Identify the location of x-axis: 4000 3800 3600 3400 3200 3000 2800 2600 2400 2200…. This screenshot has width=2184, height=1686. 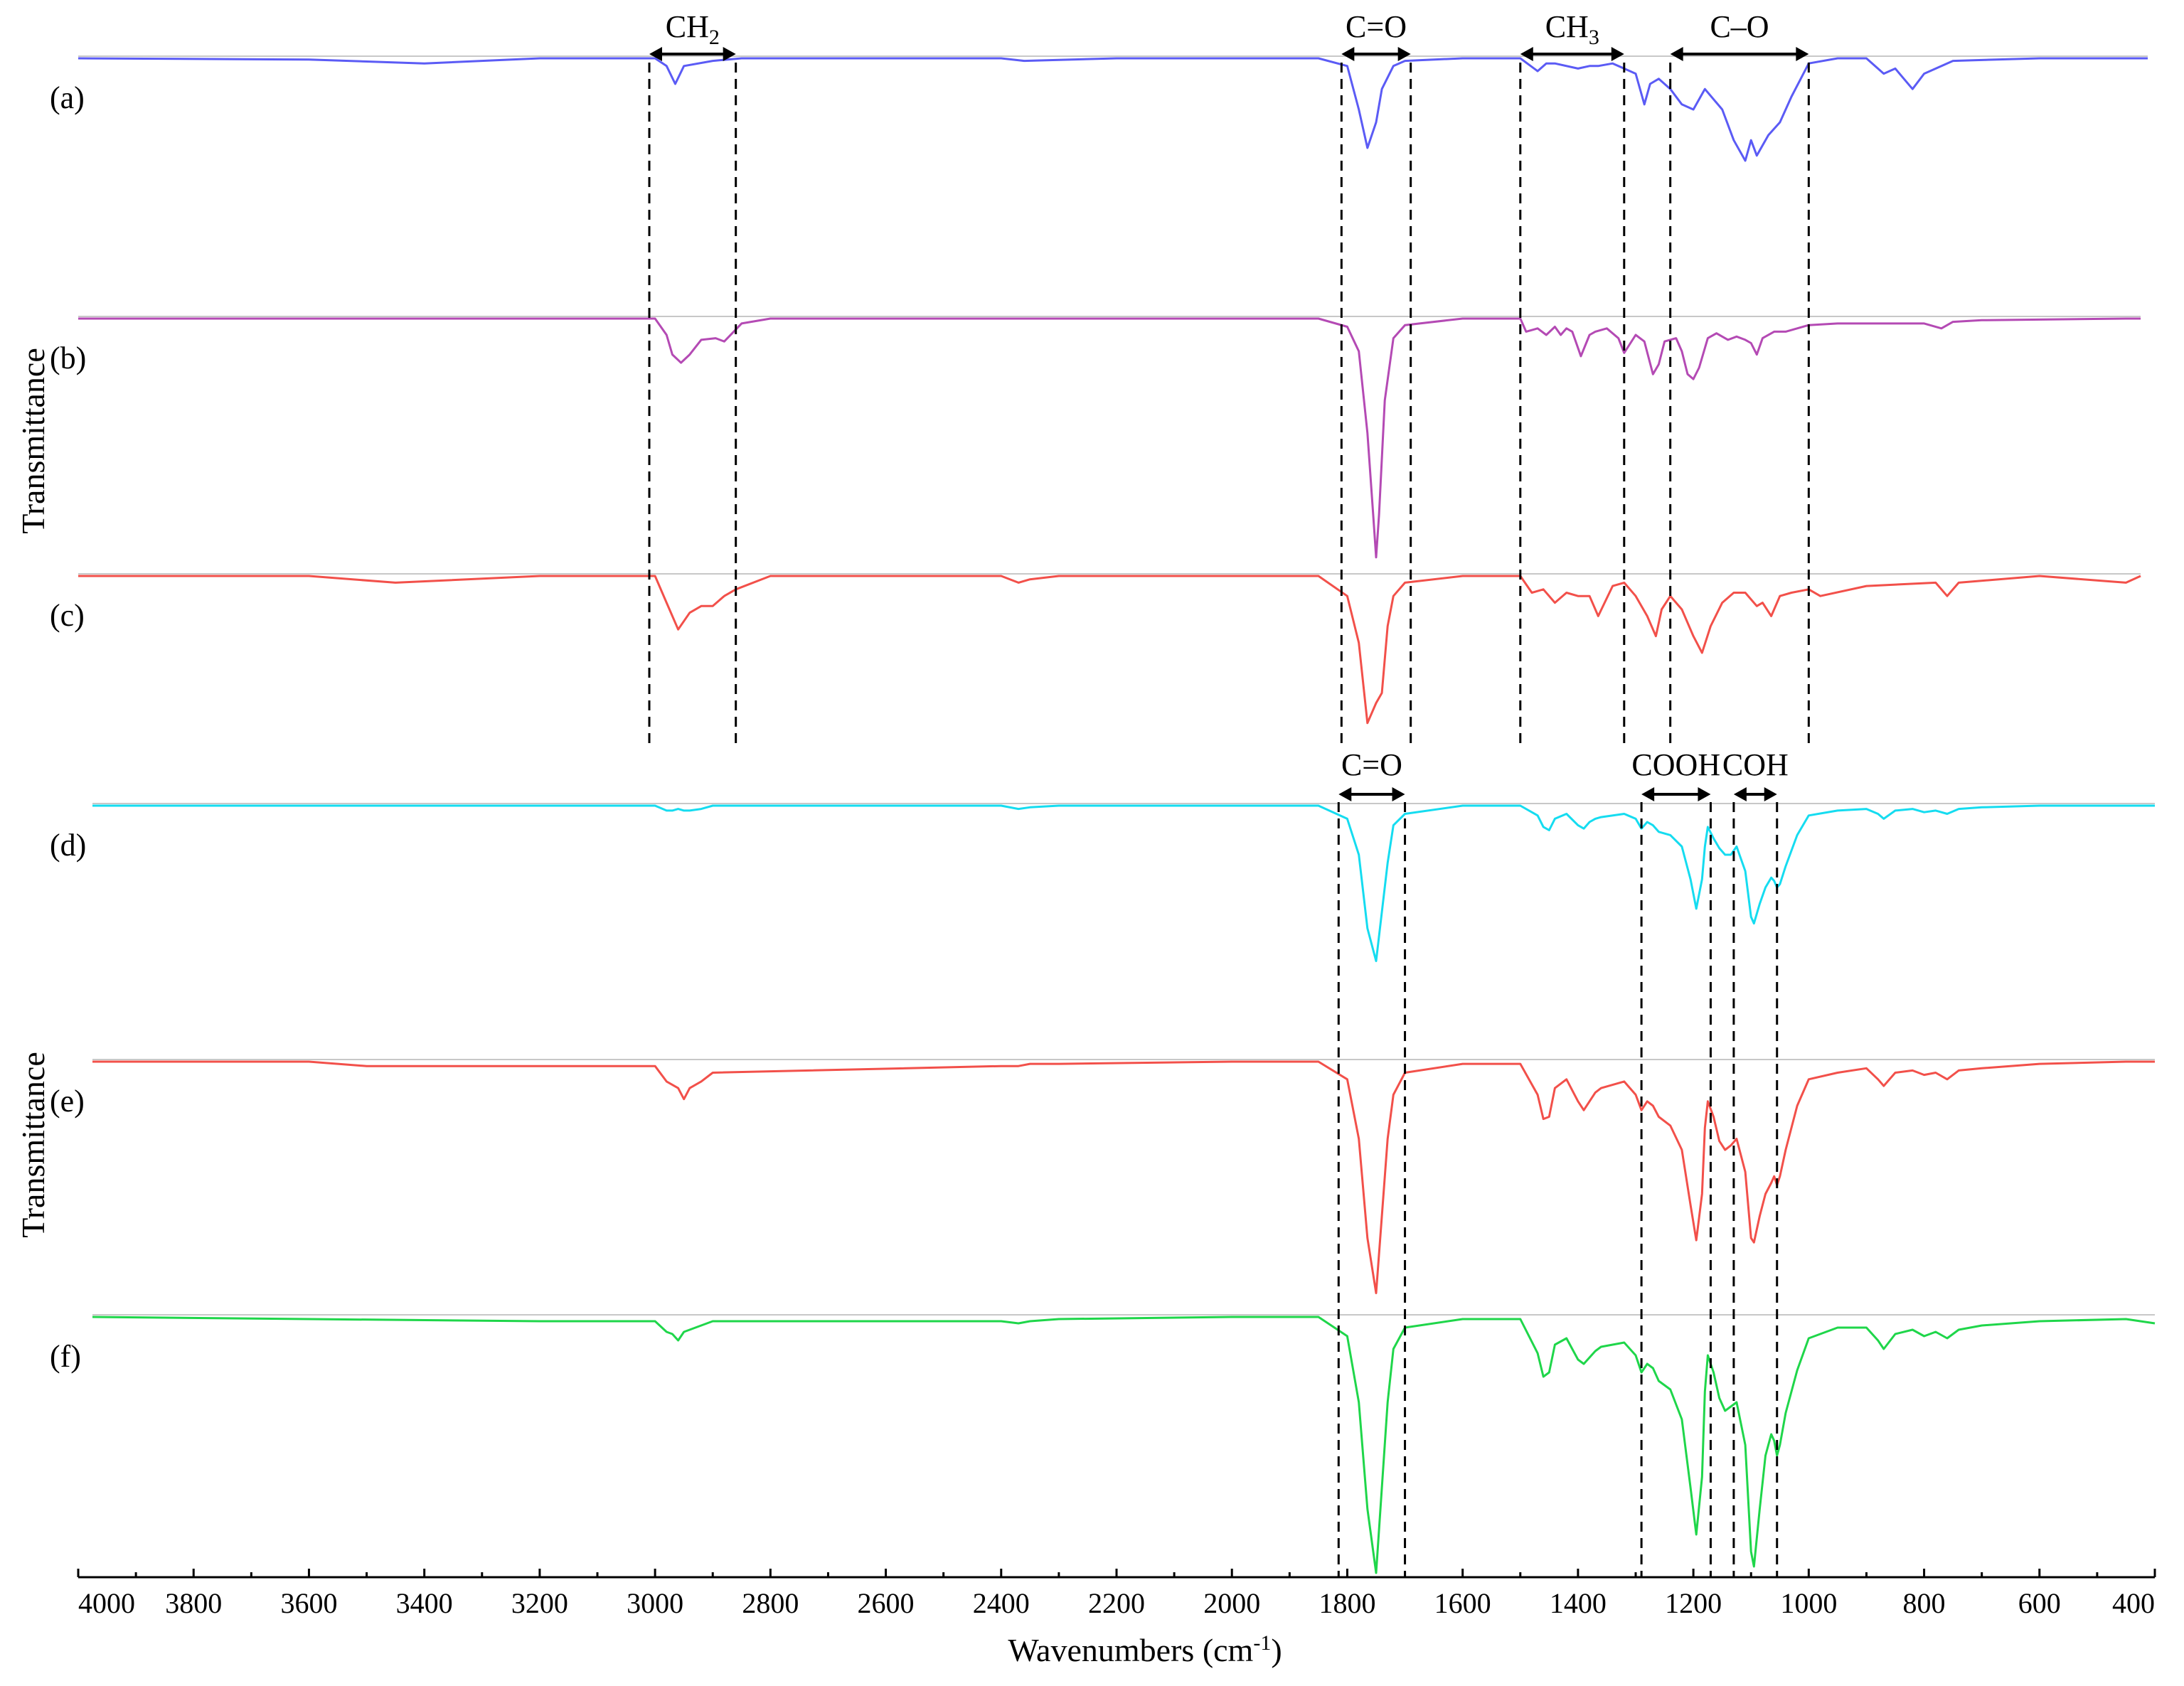
(1116, 1619).